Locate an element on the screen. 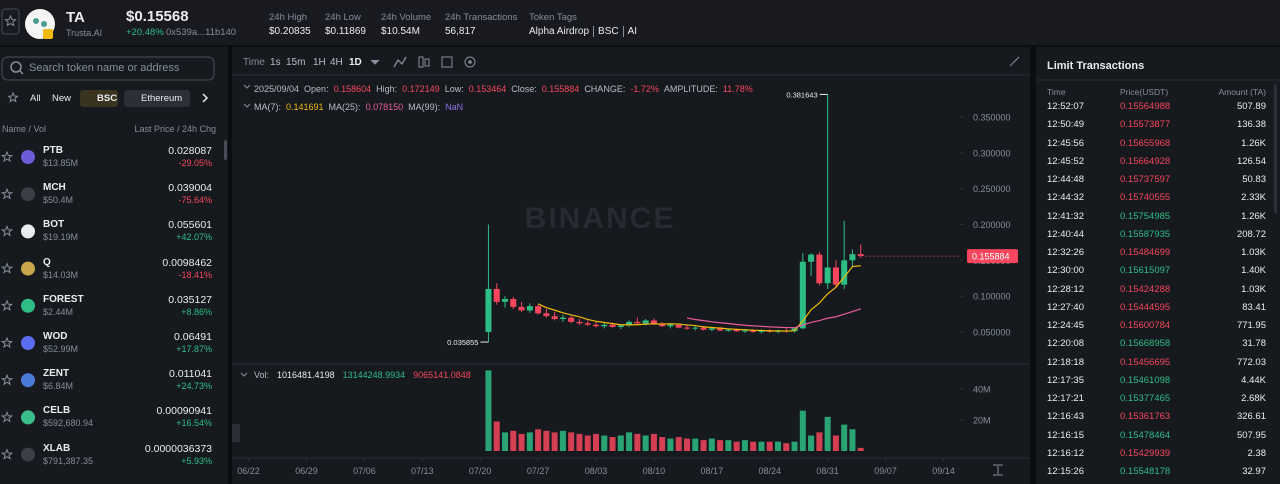 Image resolution: width=1280 pixels, height=484 pixels. token-symbol: PTB is located at coordinates (53, 150).